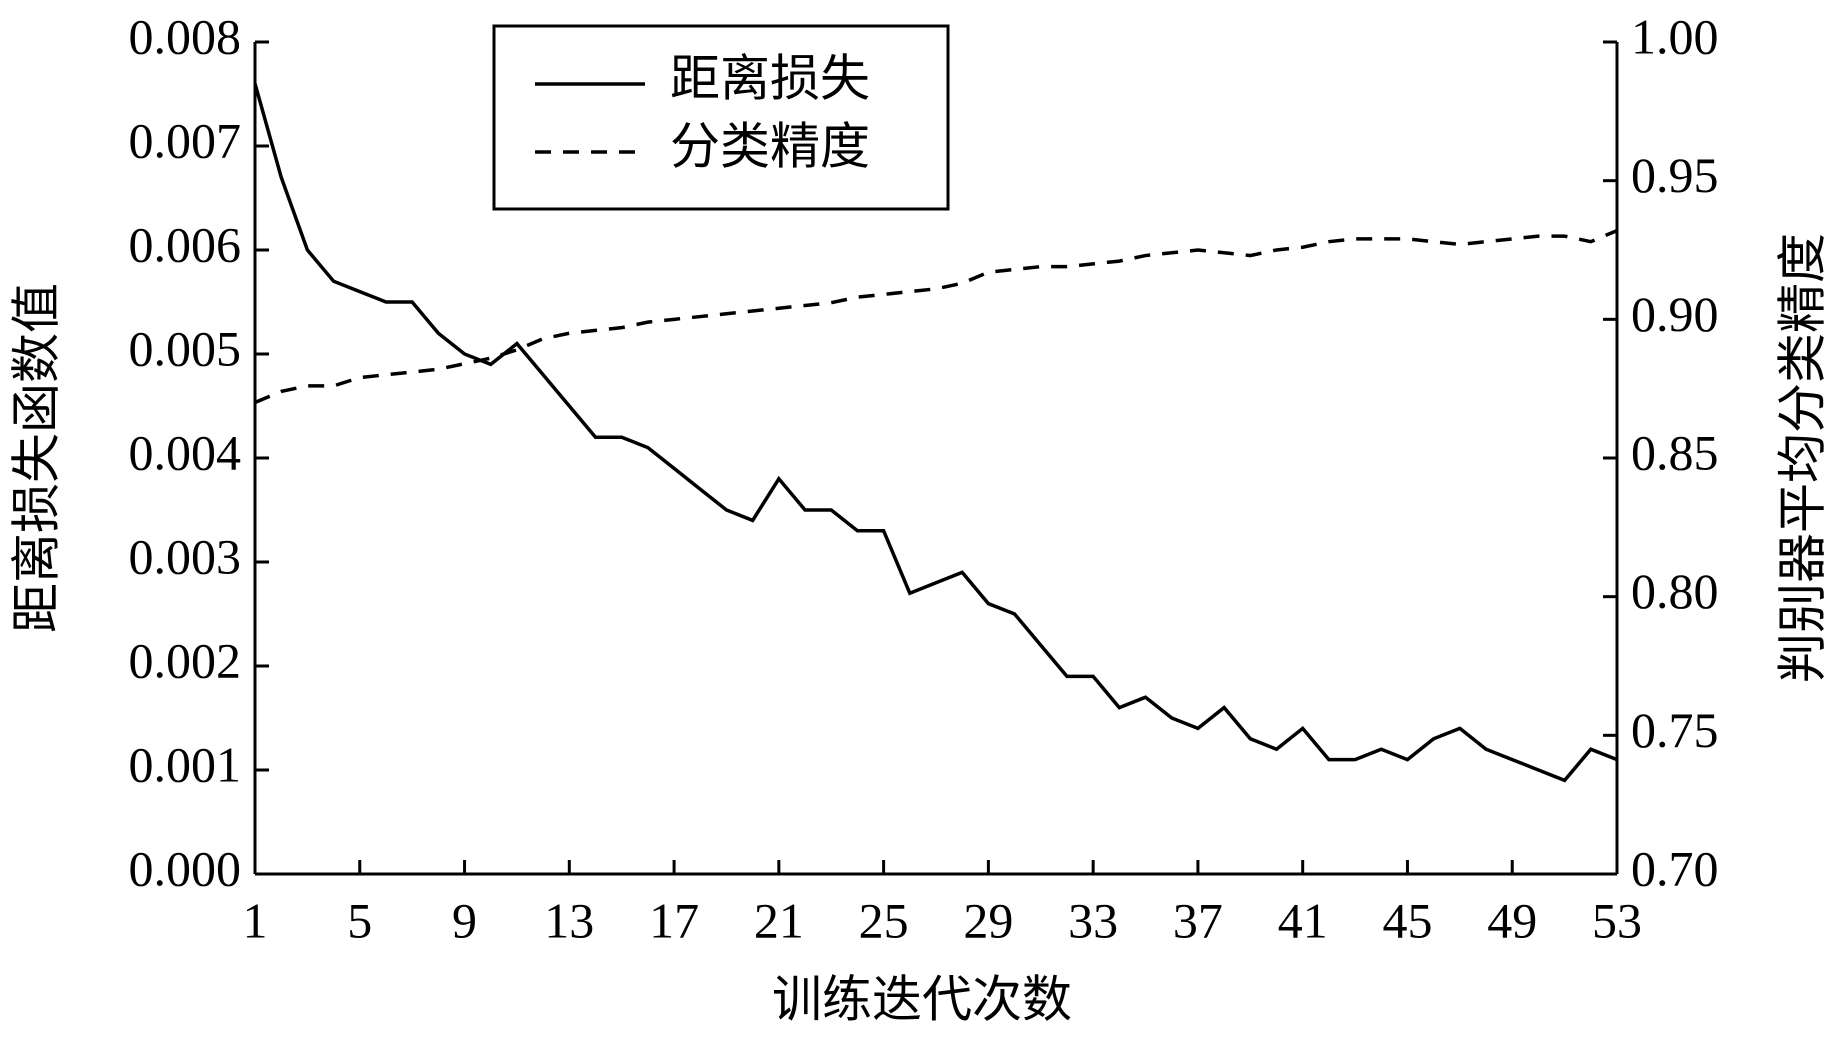 The height and width of the screenshot is (1041, 1844). What do you see at coordinates (1512, 920) in the screenshot?
I see `x-tick-label: 49` at bounding box center [1512, 920].